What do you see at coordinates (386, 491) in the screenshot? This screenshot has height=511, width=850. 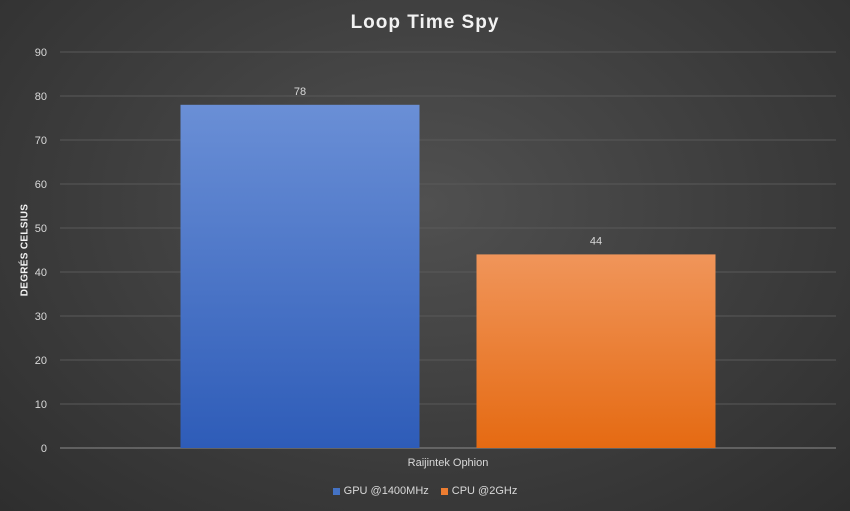 I see `legend-label-gpu: GPU @1400MHz` at bounding box center [386, 491].